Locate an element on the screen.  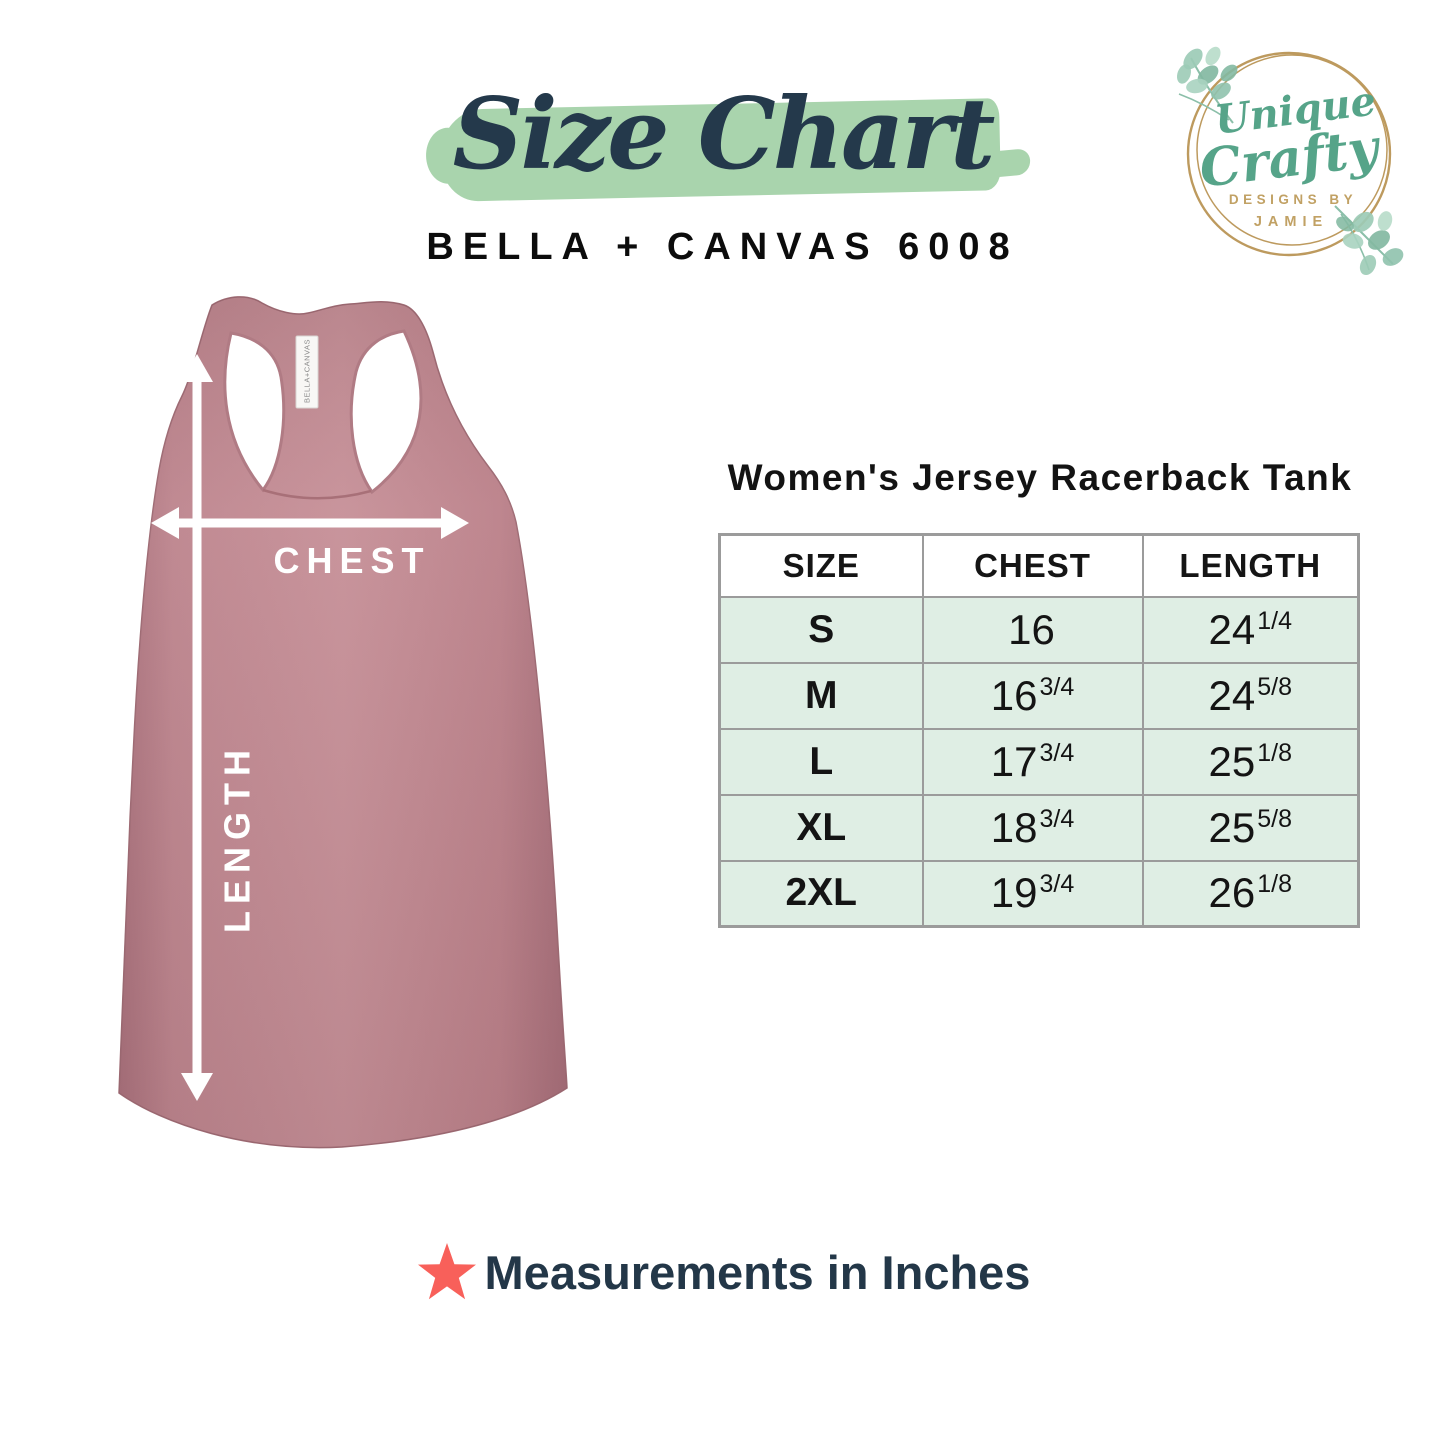
table-row-l: L 173/4 251/8 is located at coordinates (1039, 761).